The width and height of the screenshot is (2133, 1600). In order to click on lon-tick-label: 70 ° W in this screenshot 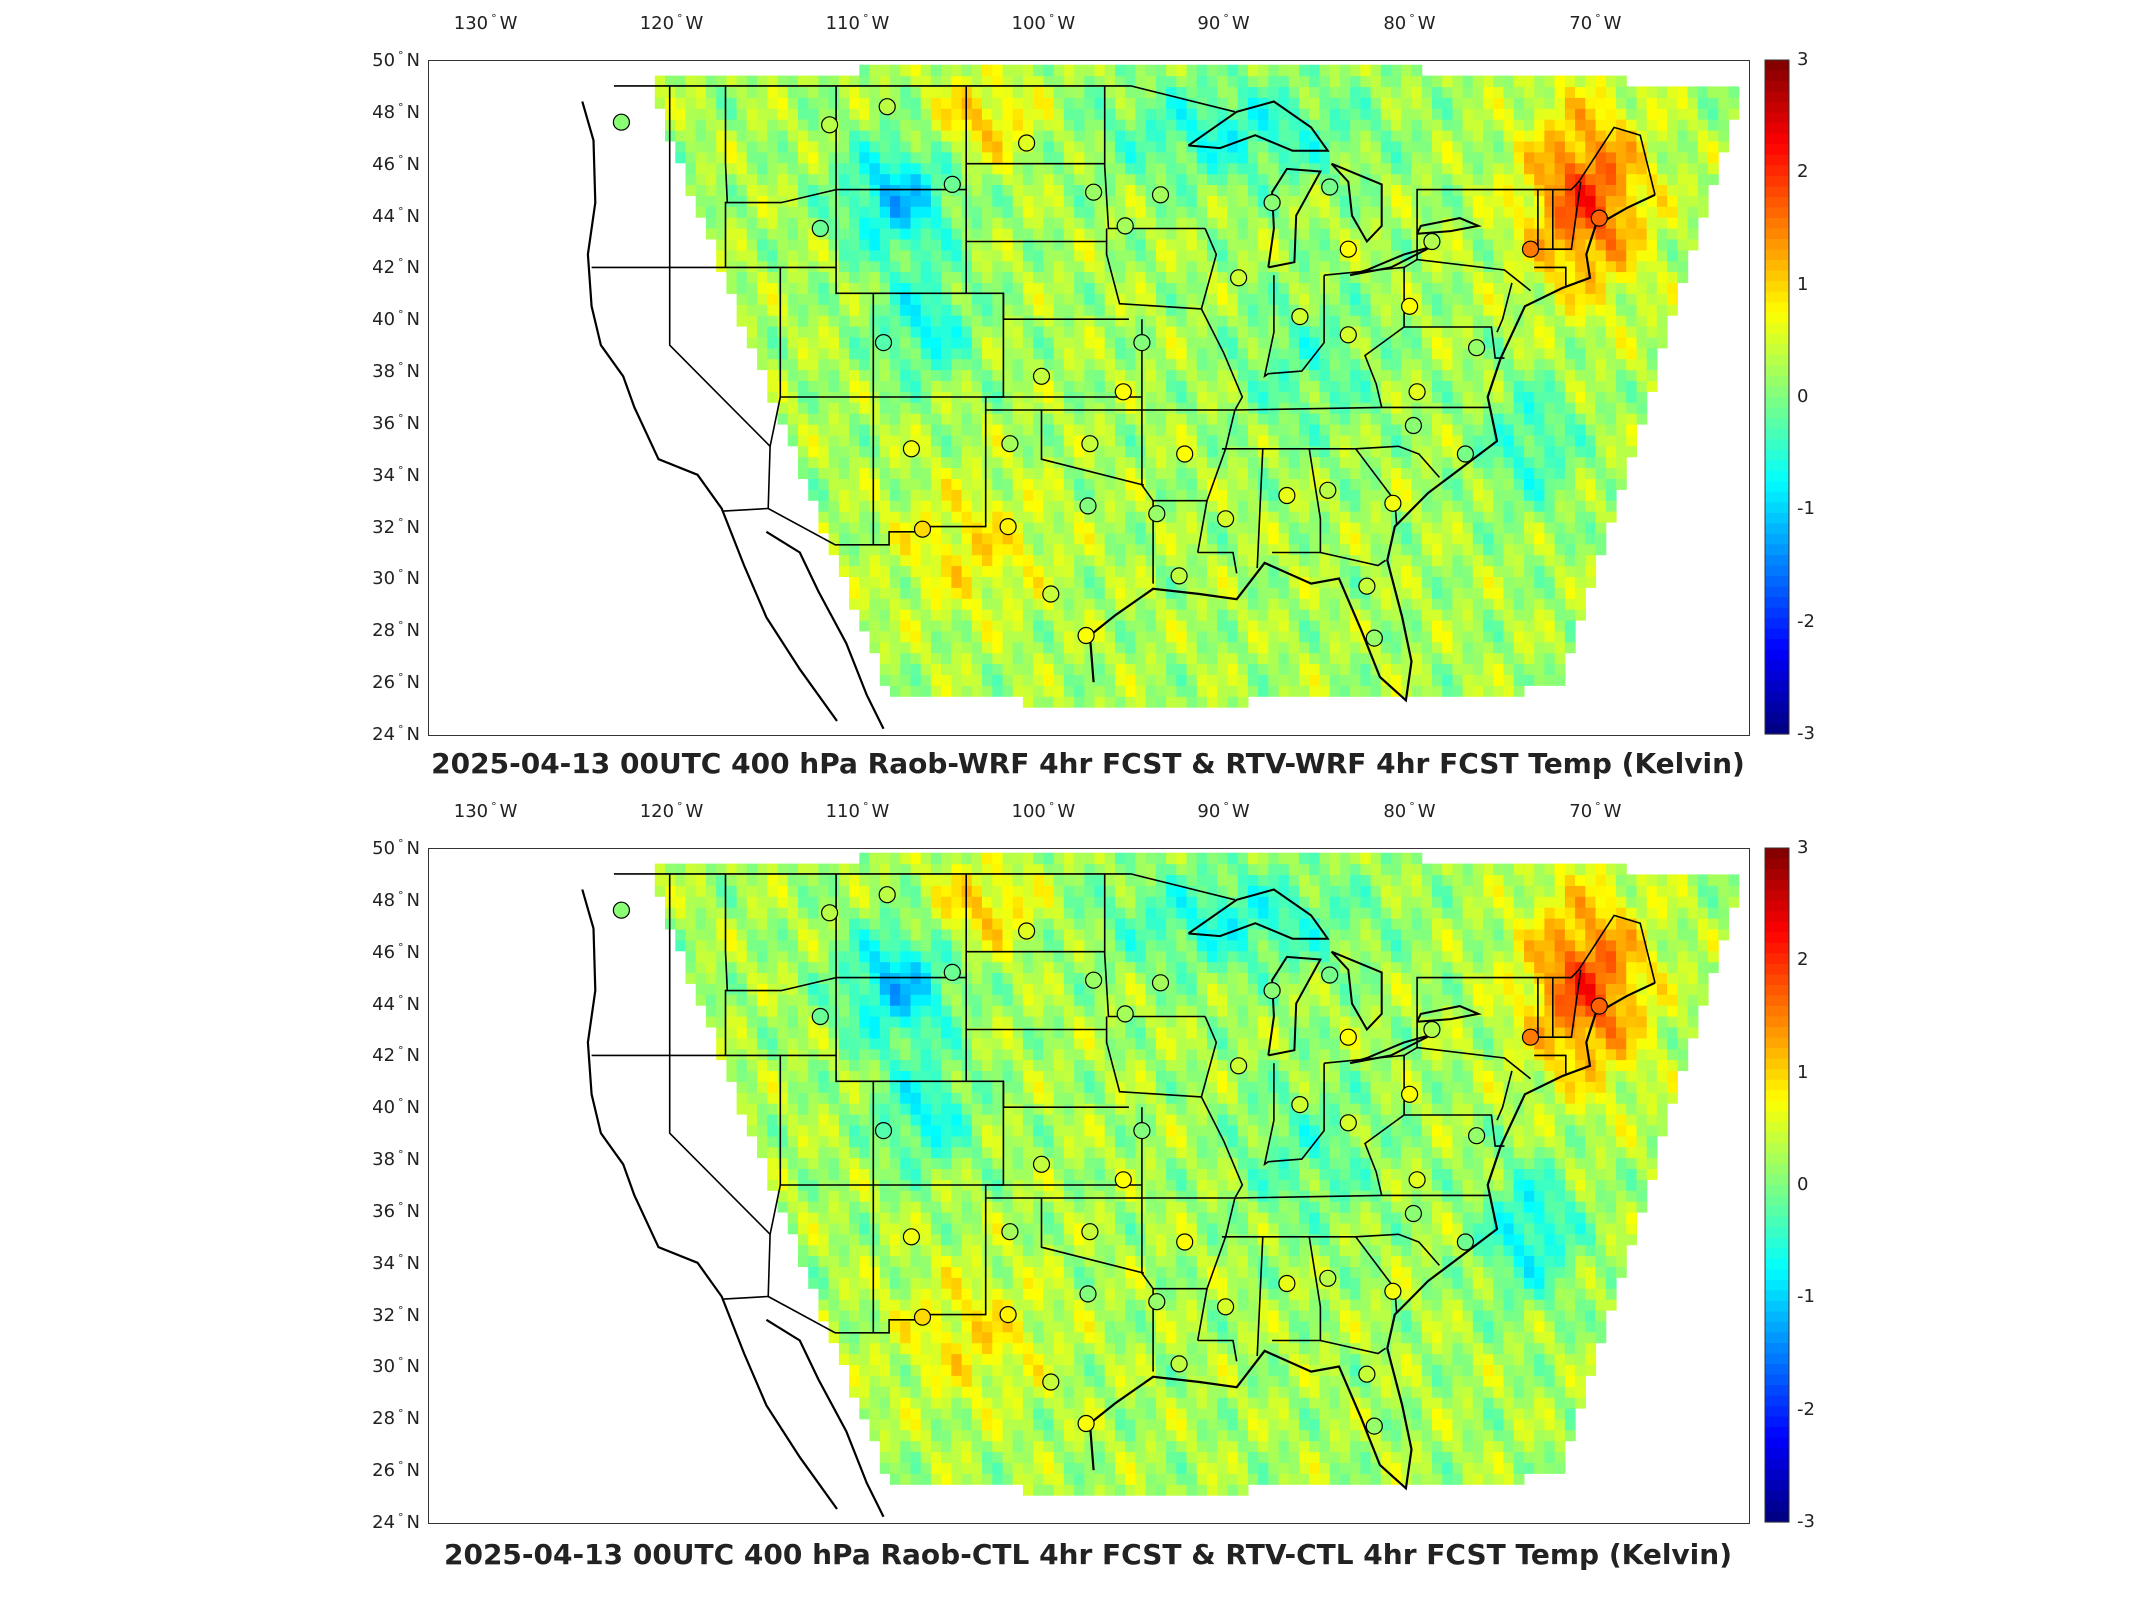, I will do `click(1595, 811)`.